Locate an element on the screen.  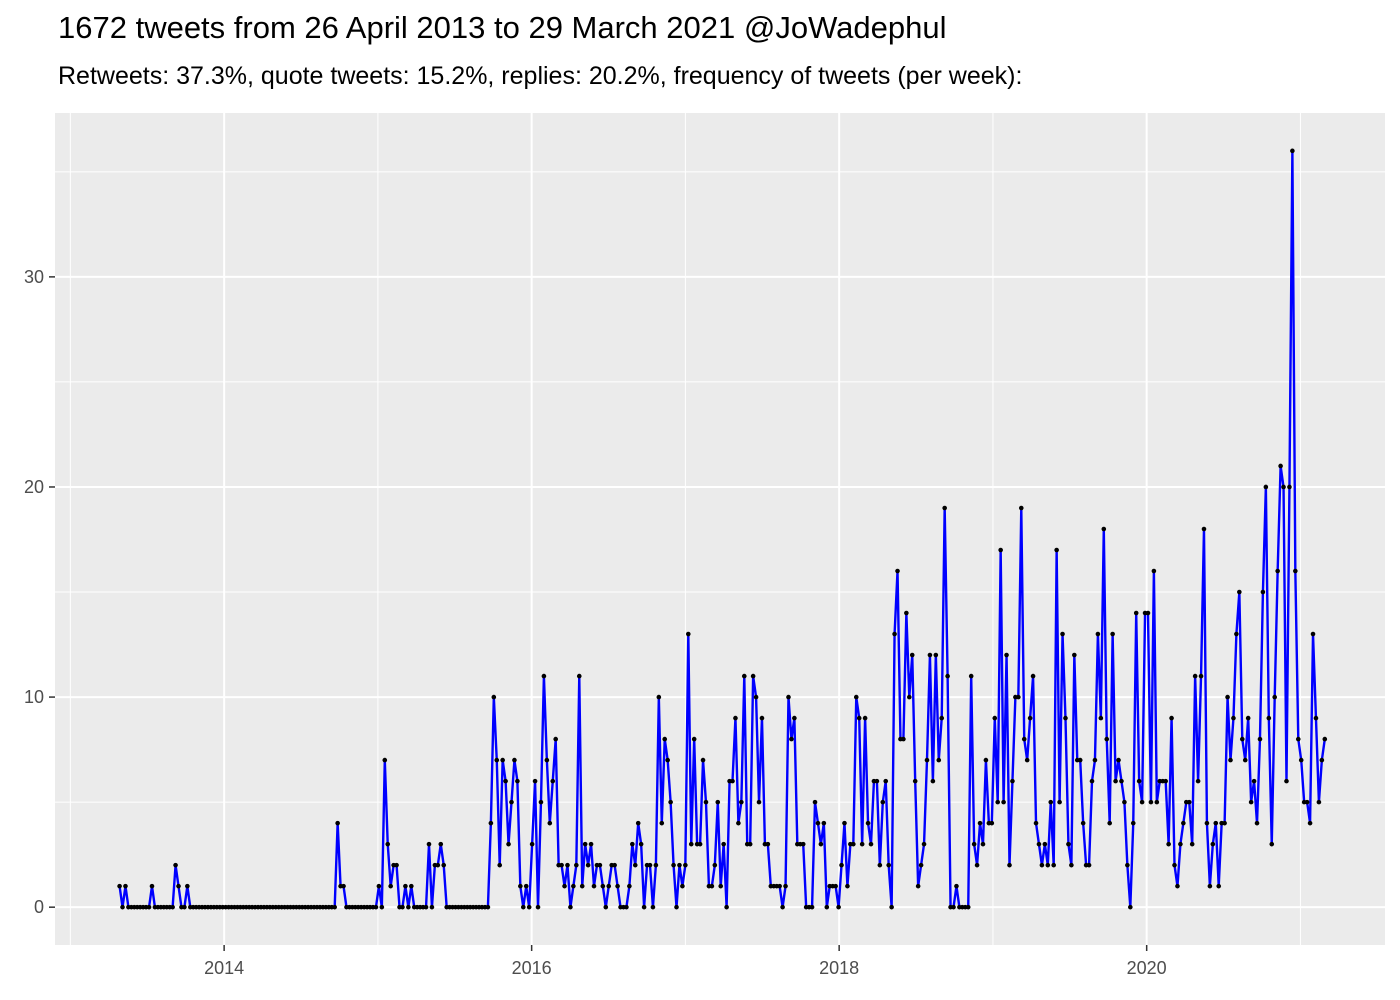
x-tick-label: 2016 is located at coordinates (532, 968).